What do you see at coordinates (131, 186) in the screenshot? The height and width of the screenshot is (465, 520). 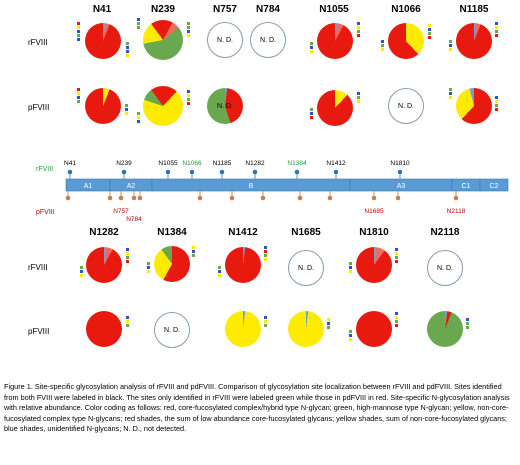 I see `domain-label-a2: A2` at bounding box center [131, 186].